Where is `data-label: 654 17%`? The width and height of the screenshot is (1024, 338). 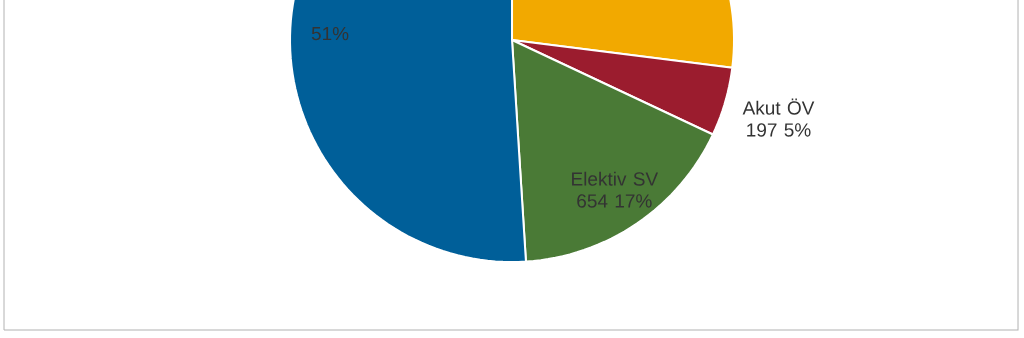
data-label: 654 17% is located at coordinates (614, 201).